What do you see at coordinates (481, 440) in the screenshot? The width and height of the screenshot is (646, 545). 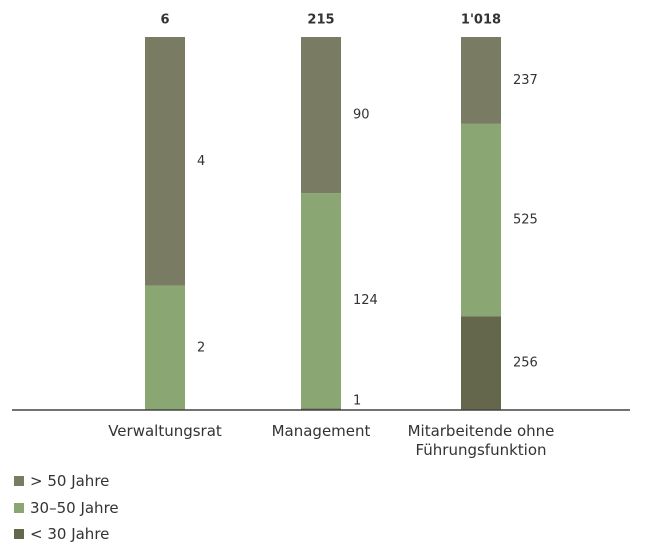 I see `x-tick-label: Mitarbeitende ohne Führungsfunktion` at bounding box center [481, 440].